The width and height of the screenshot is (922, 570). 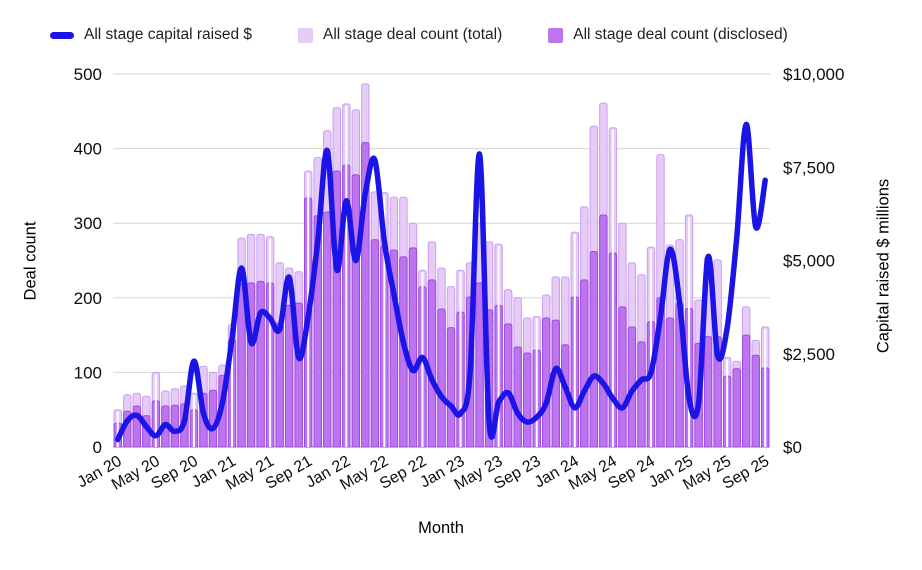 I want to click on left-axis-tick-label: 300, so click(x=88, y=223).